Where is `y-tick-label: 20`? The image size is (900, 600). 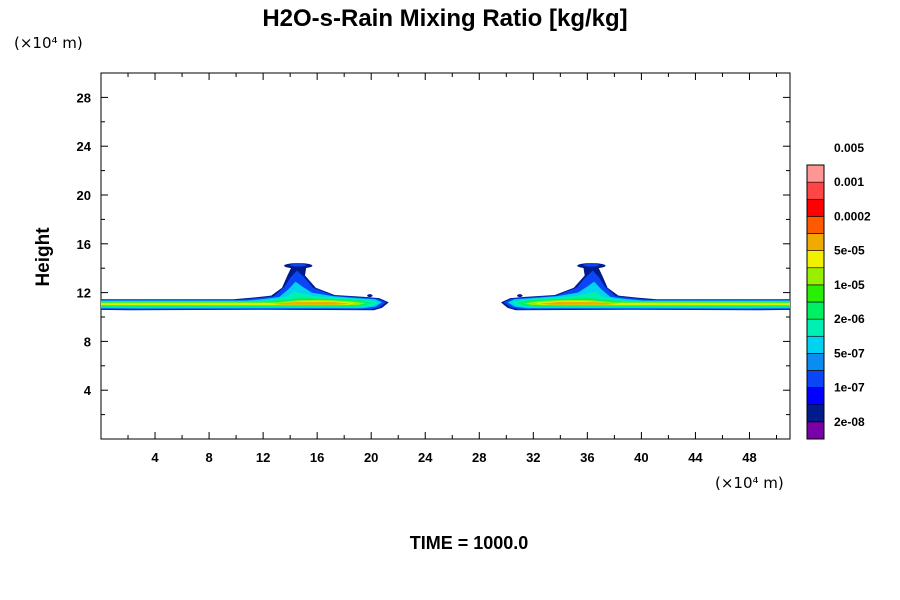
y-tick-label: 20 is located at coordinates (84, 195).